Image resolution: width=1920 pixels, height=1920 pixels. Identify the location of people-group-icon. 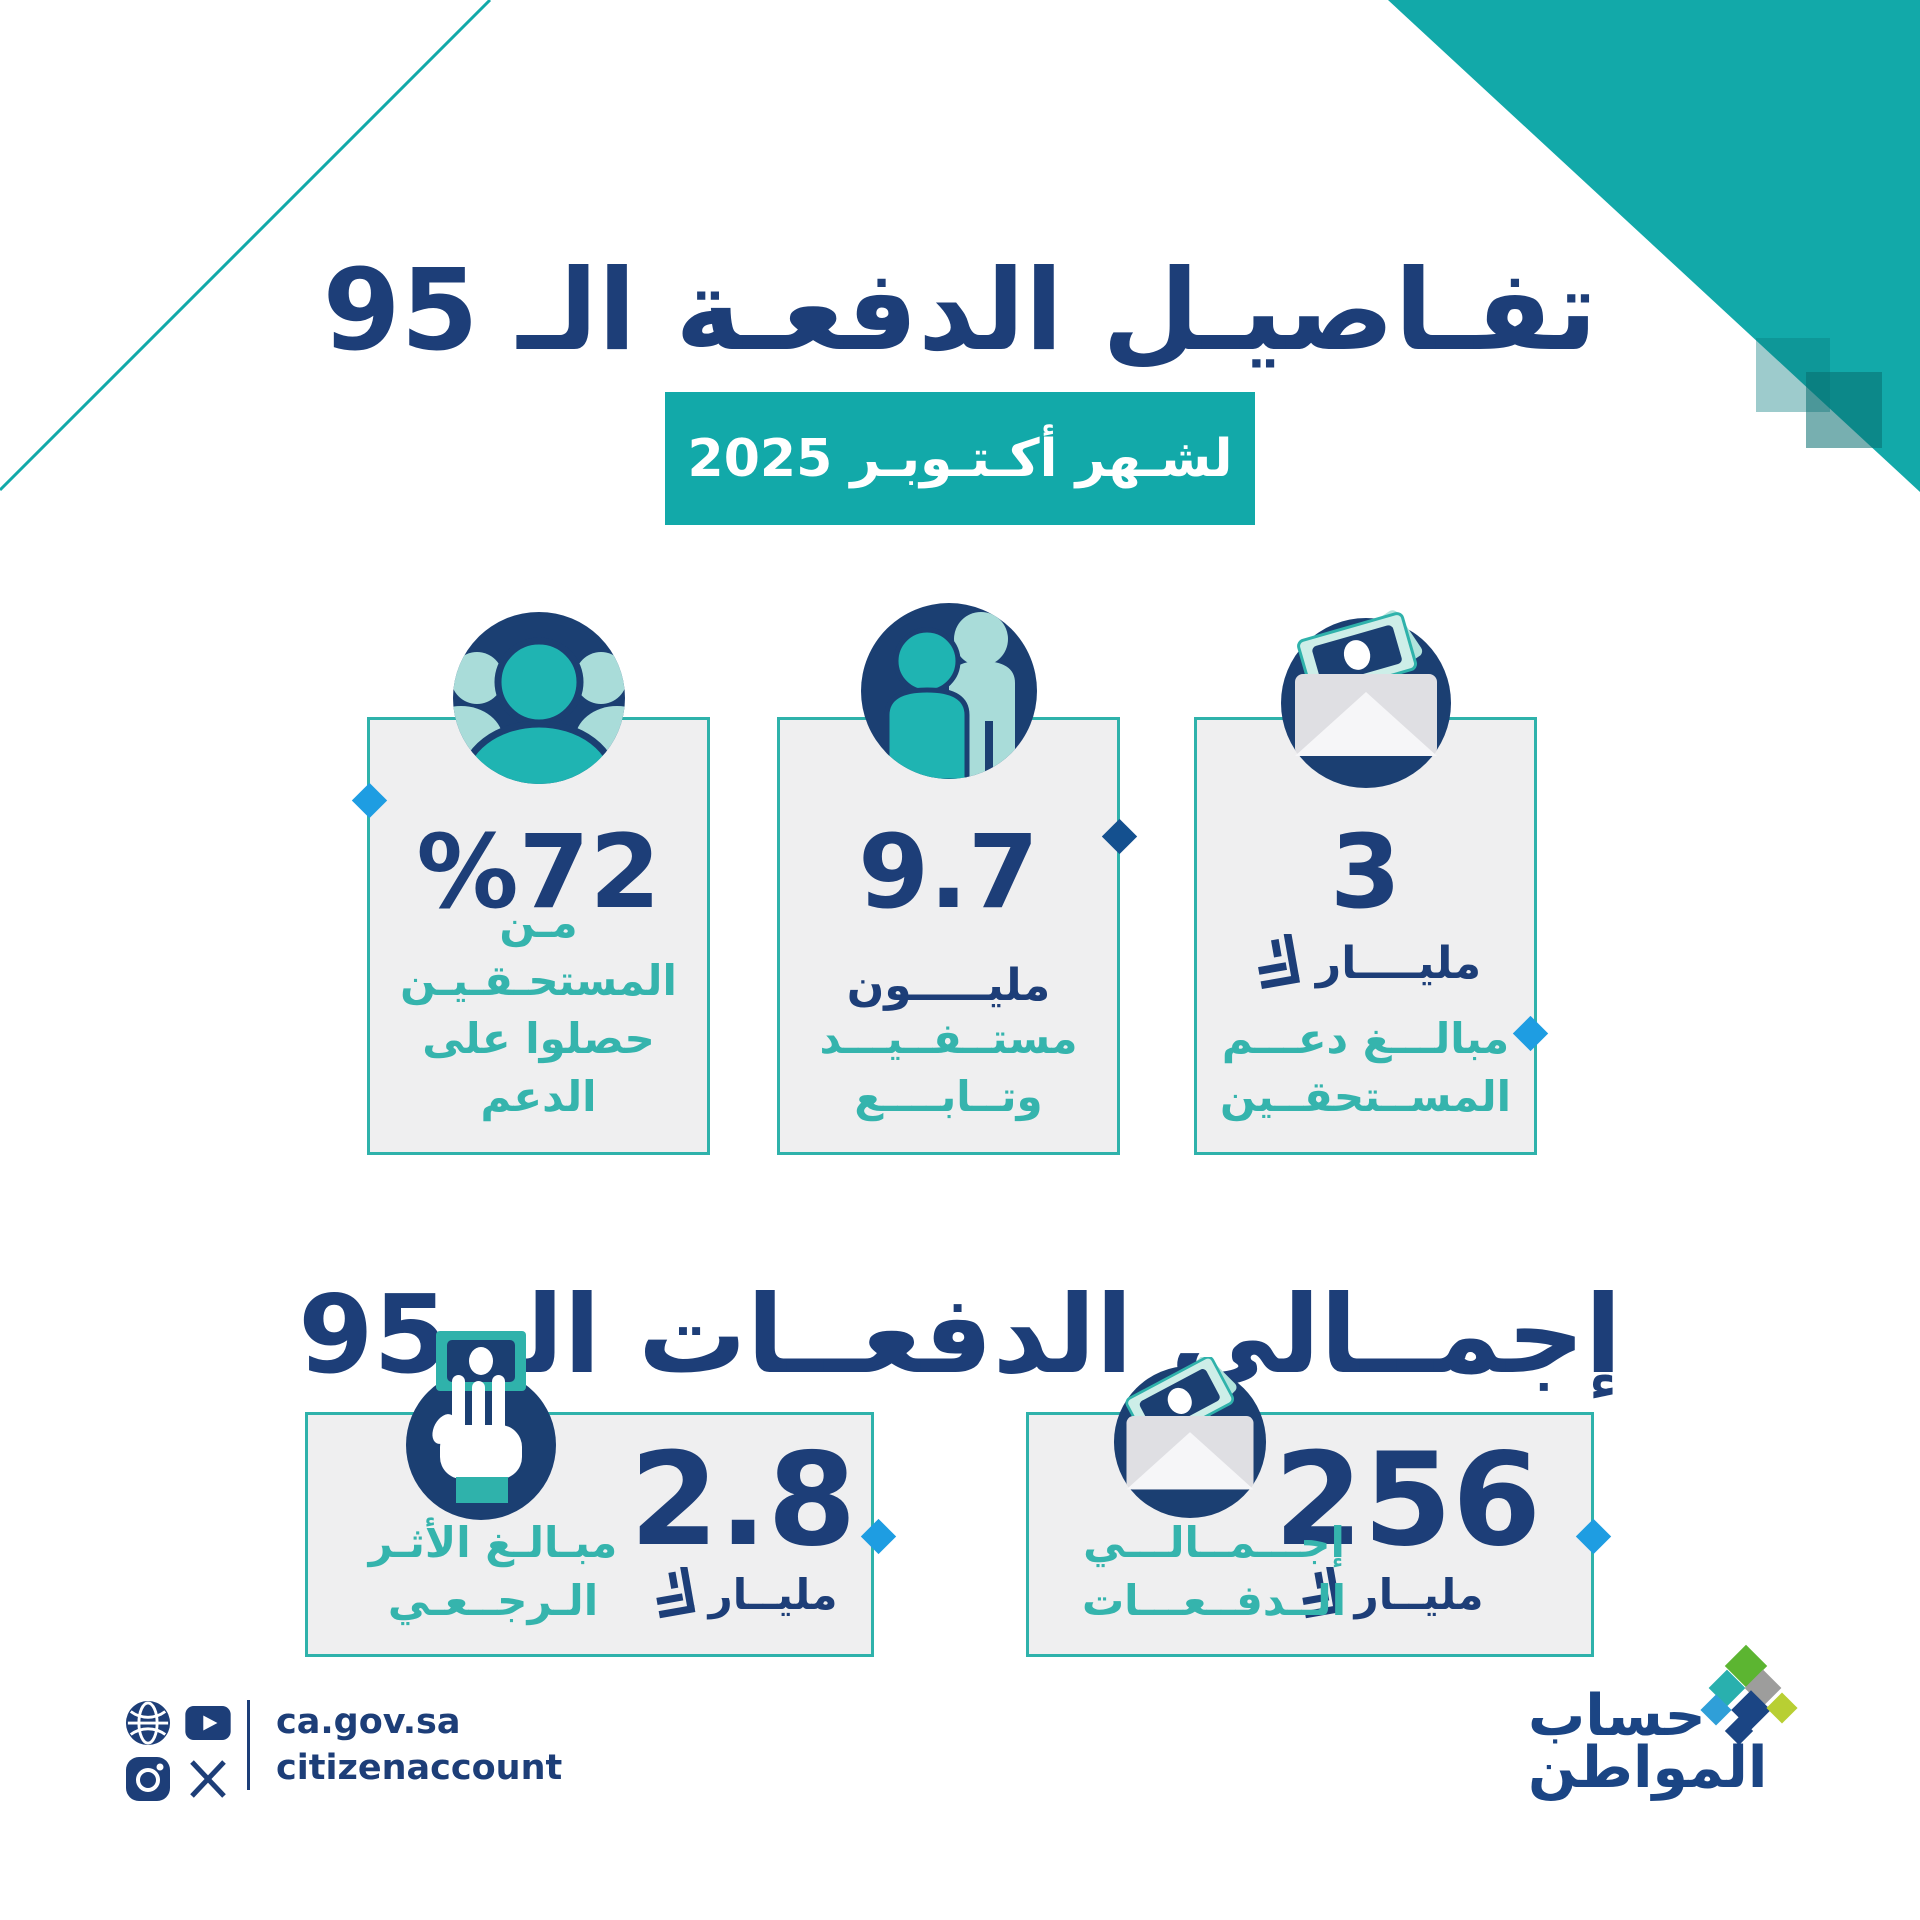
(538, 700).